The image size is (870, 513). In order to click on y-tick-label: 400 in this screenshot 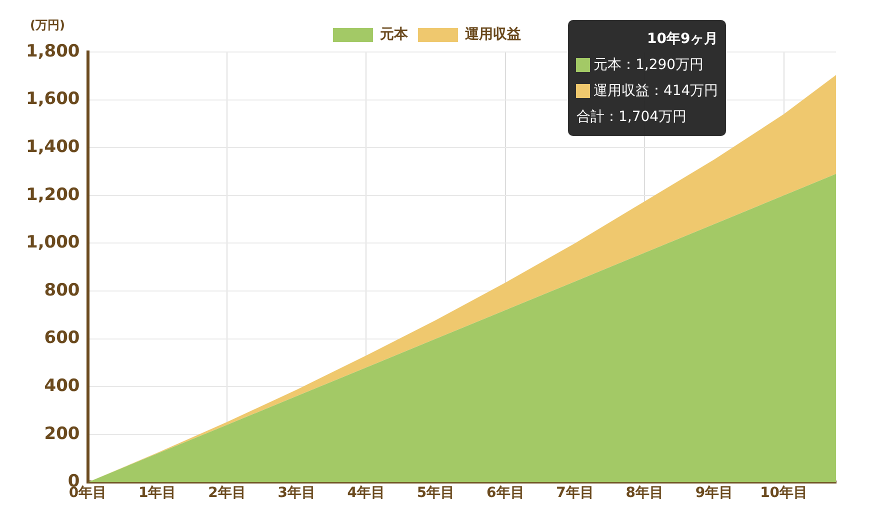, I will do `click(62, 386)`.